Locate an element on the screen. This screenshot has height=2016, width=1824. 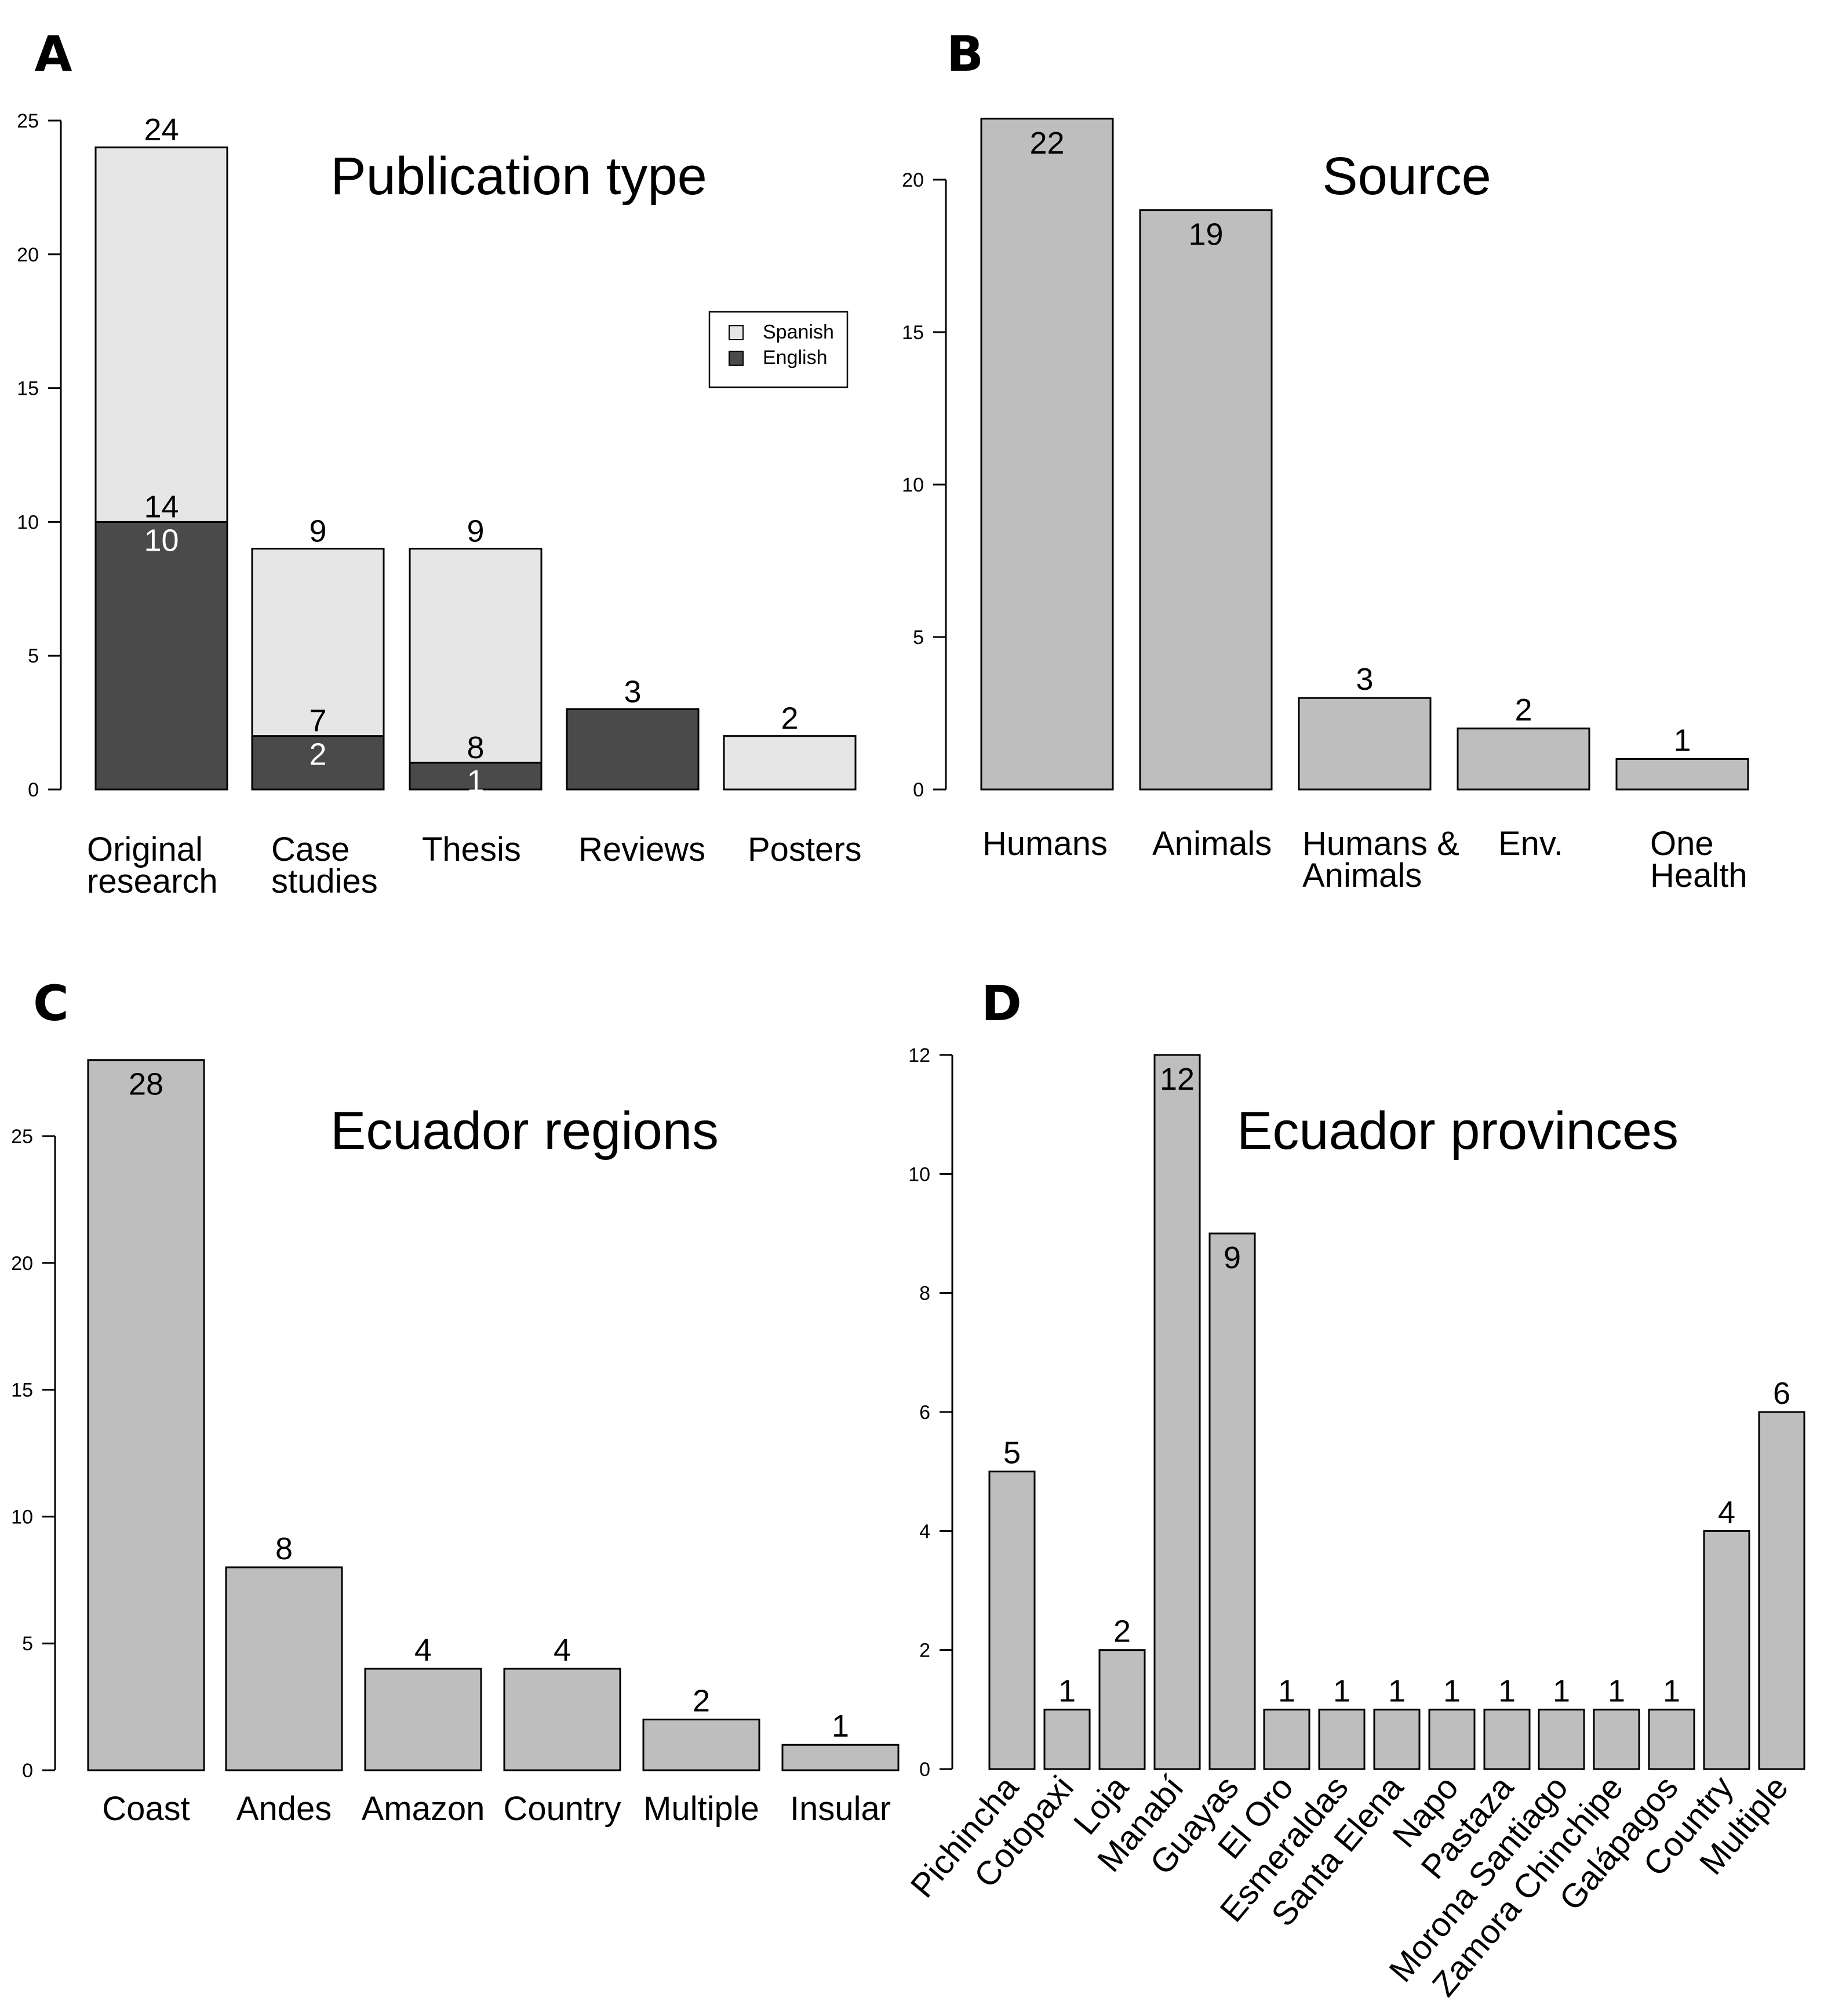
y-tick-label: 12 is located at coordinates (919, 1056).